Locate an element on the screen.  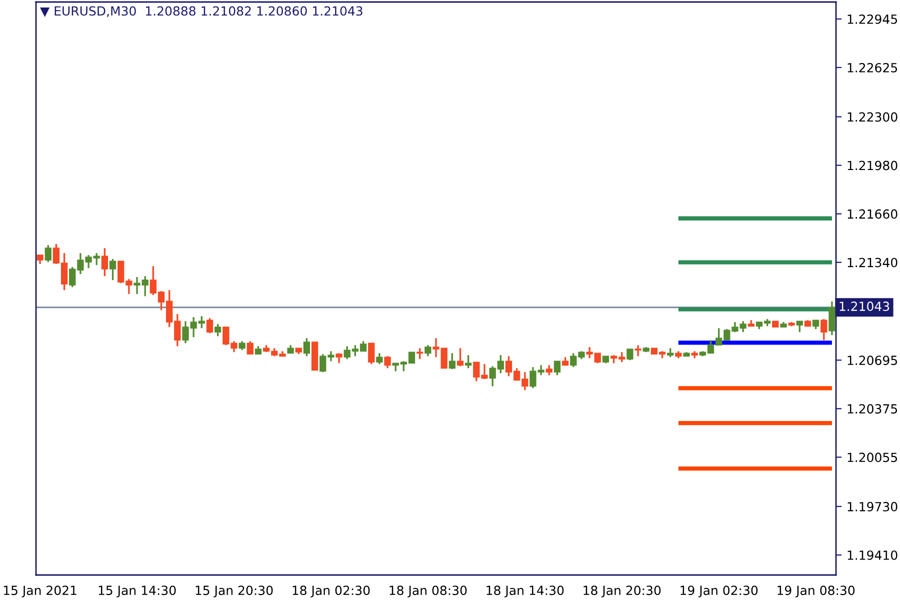
y-tick-label: 1.20375 is located at coordinates (873, 409).